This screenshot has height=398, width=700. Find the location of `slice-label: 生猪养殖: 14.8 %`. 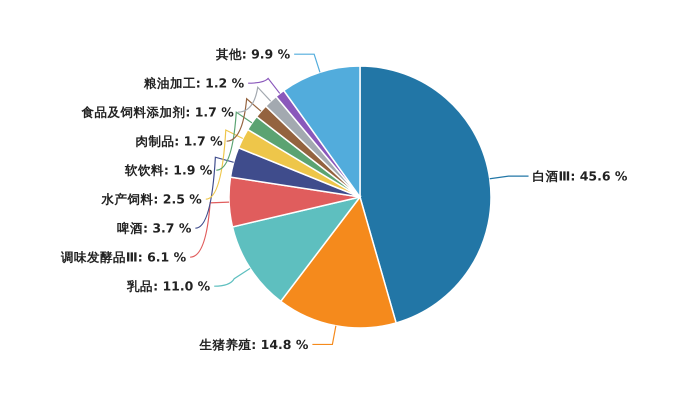

slice-label: 生猪养殖: 14.8 % is located at coordinates (253, 344).